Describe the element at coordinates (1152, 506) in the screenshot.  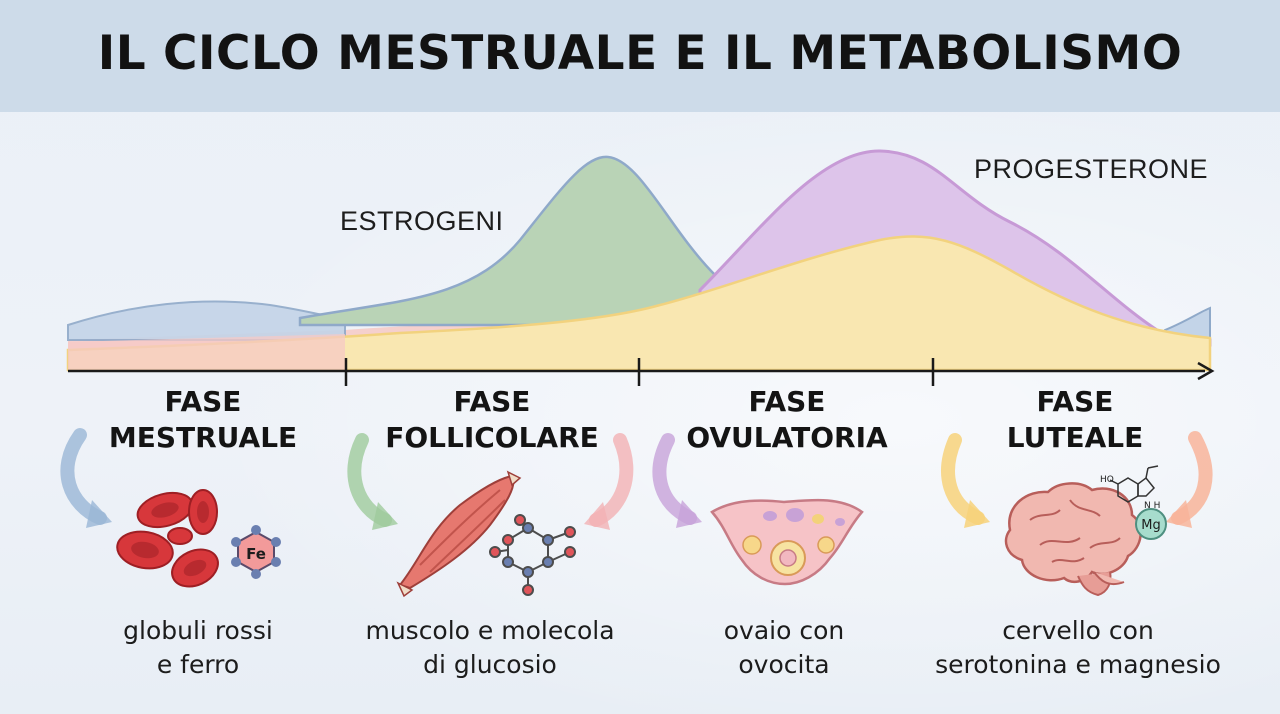
I see `serotonin-nh-label: N H` at that location.